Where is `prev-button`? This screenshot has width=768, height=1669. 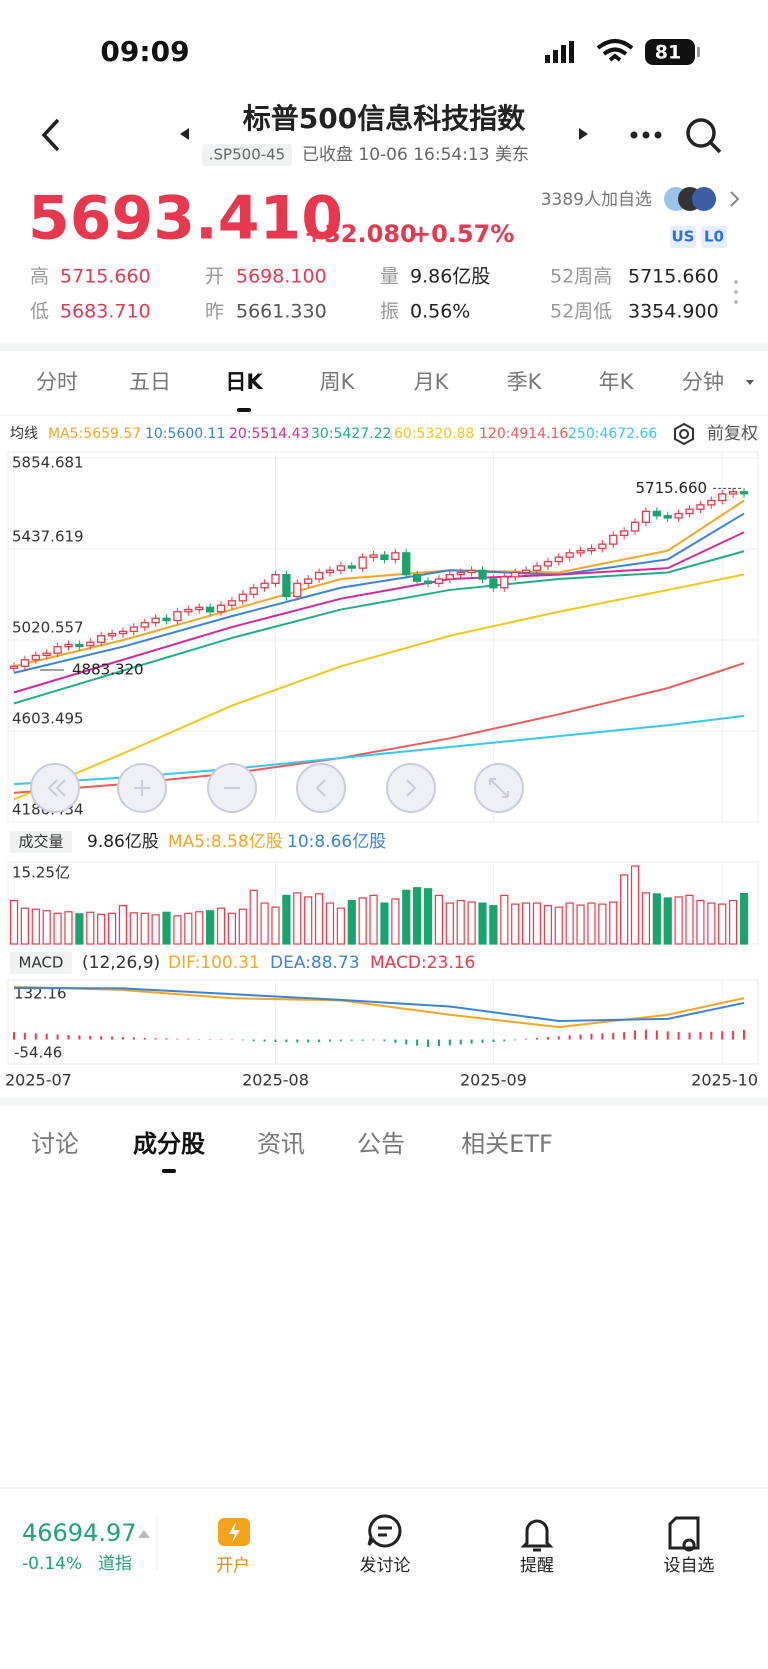 prev-button is located at coordinates (184, 134).